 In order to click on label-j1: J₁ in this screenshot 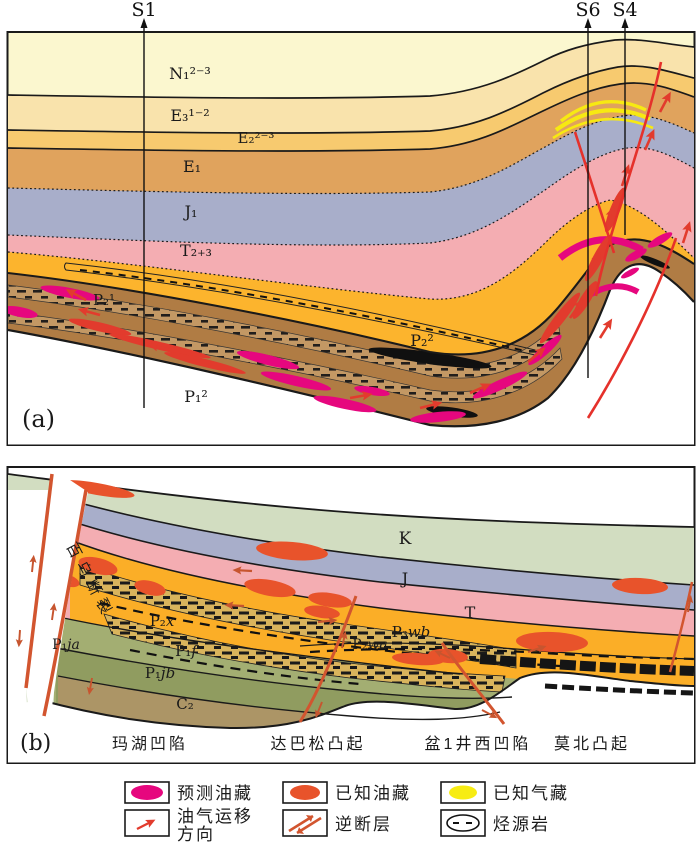, I will do `click(190, 211)`.